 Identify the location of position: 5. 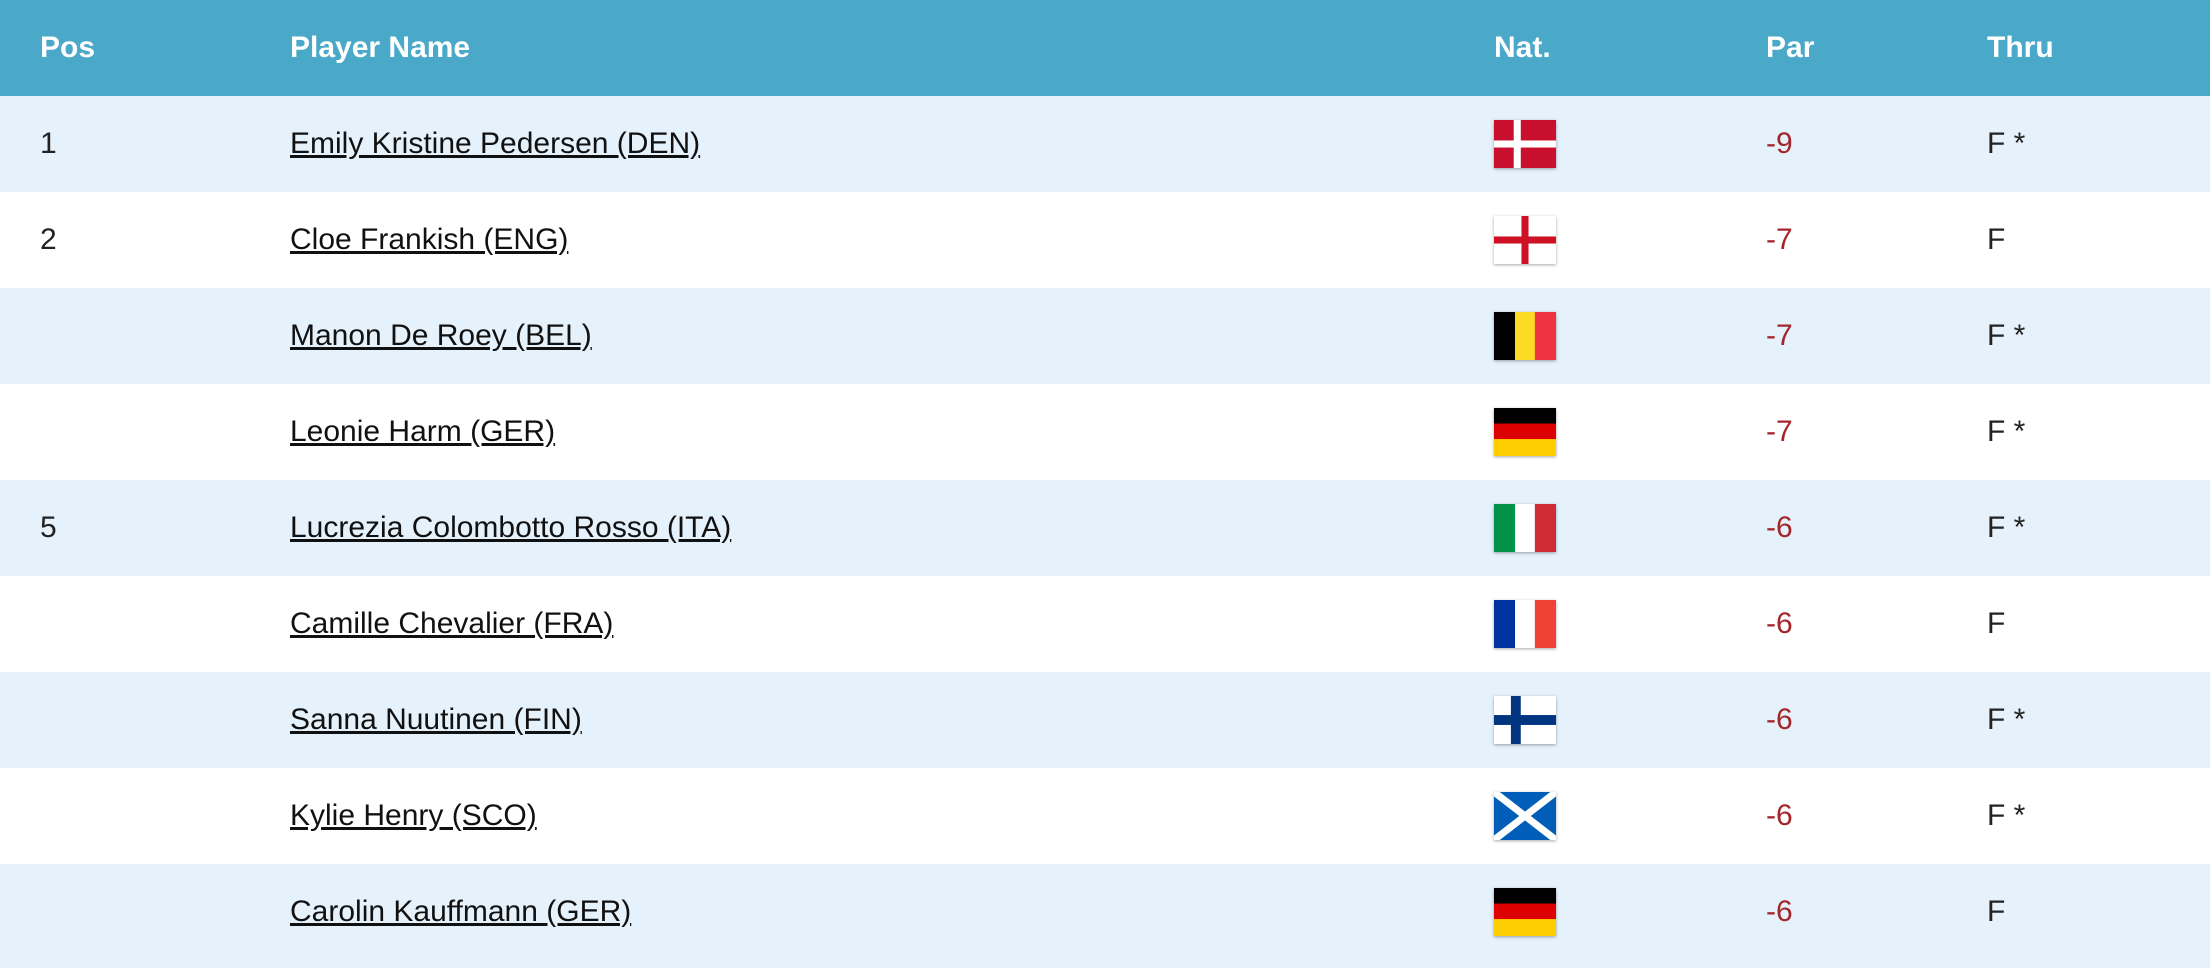
(48, 527).